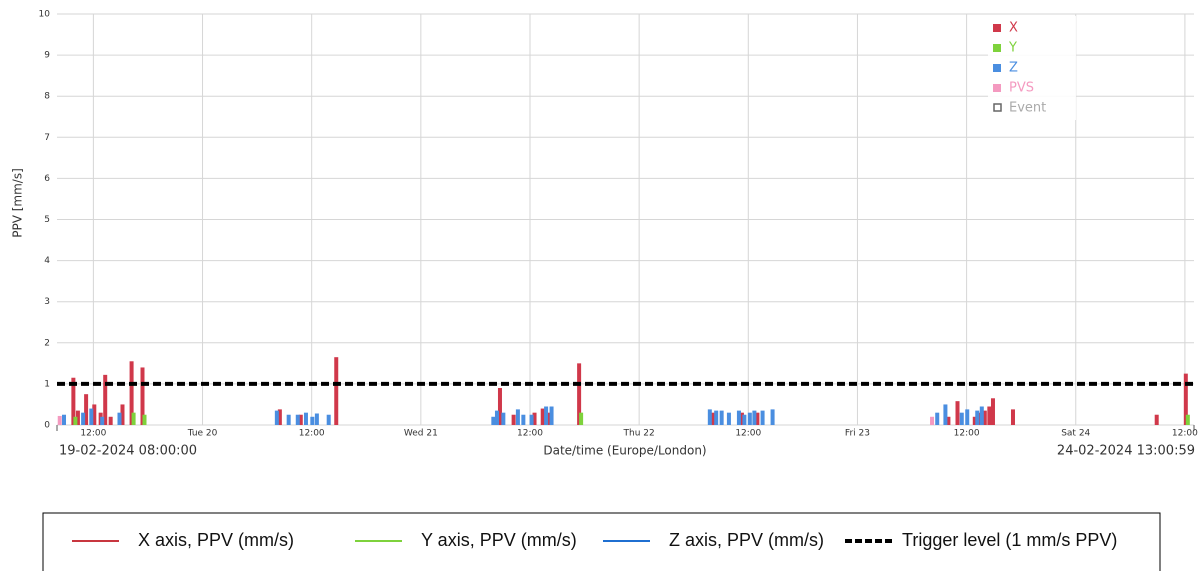  What do you see at coordinates (47, 384) in the screenshot?
I see `y-tick-label: 1` at bounding box center [47, 384].